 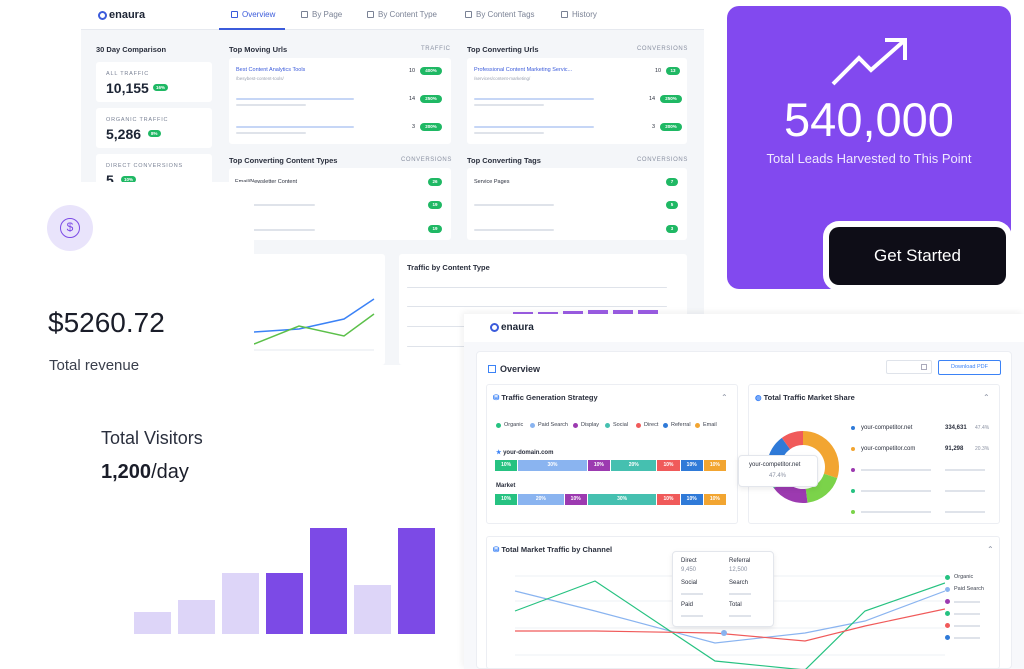 What do you see at coordinates (620, 425) in the screenshot?
I see `legend-label: Social` at bounding box center [620, 425].